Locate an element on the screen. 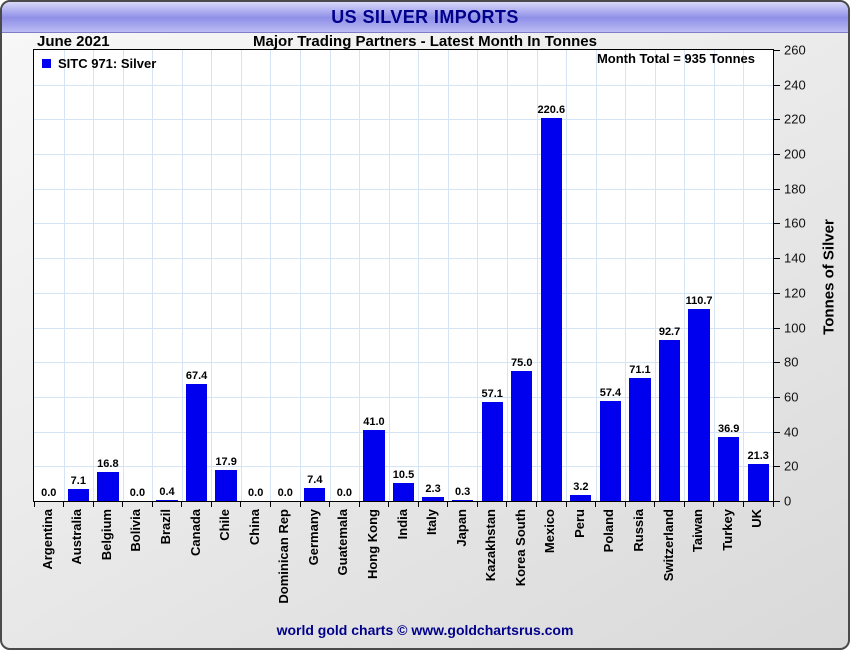  bar-value-label: 71.1 is located at coordinates (640, 369).